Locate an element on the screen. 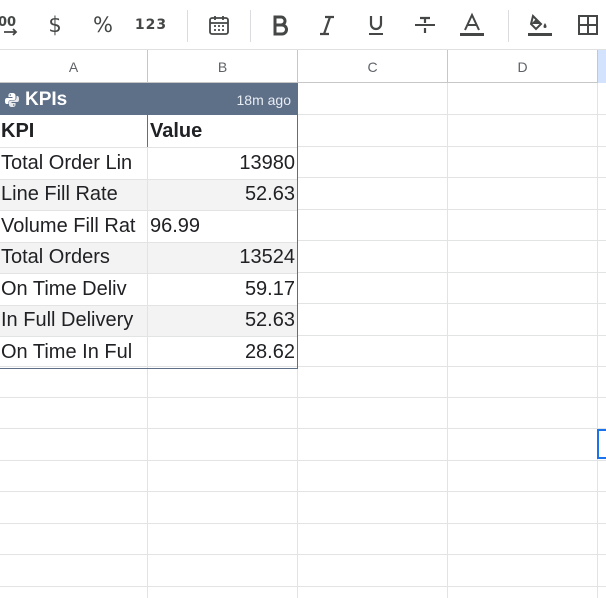 This screenshot has height=598, width=606. table-row: Total Order Lin 13980 is located at coordinates (148, 163).